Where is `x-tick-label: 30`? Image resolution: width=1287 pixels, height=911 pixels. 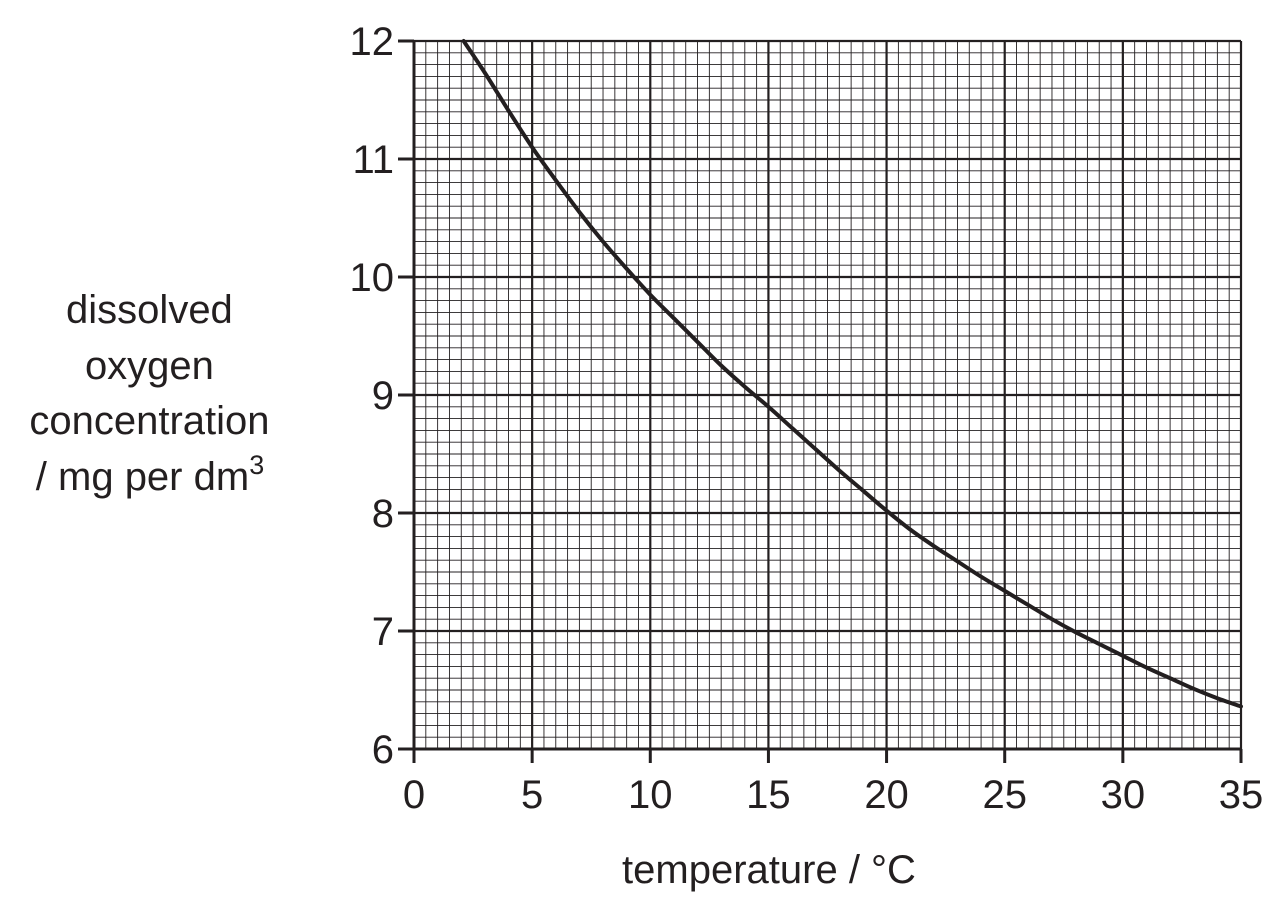 x-tick-label: 30 is located at coordinates (1123, 795).